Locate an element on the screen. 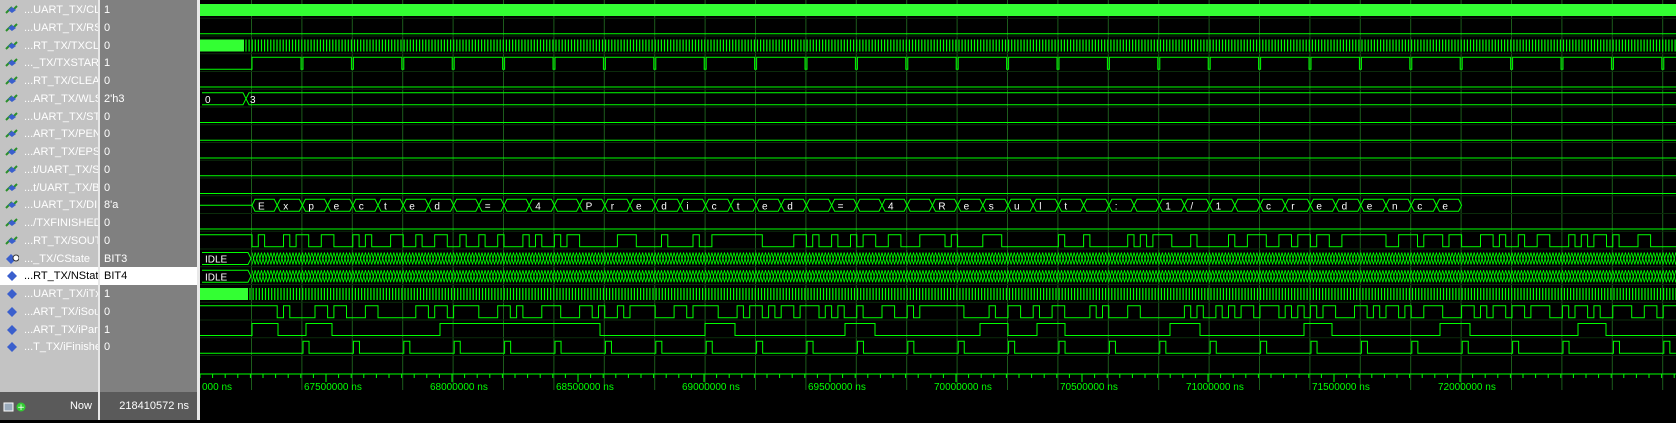  signal-name-row: .../TXFINISHED is located at coordinates (49, 223).